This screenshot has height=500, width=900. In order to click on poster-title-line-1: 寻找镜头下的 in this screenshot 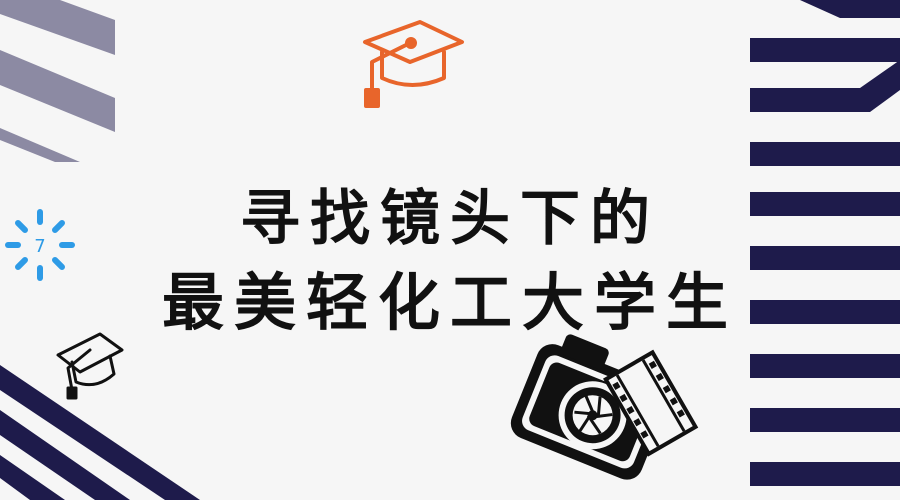, I will do `click(450, 219)`.